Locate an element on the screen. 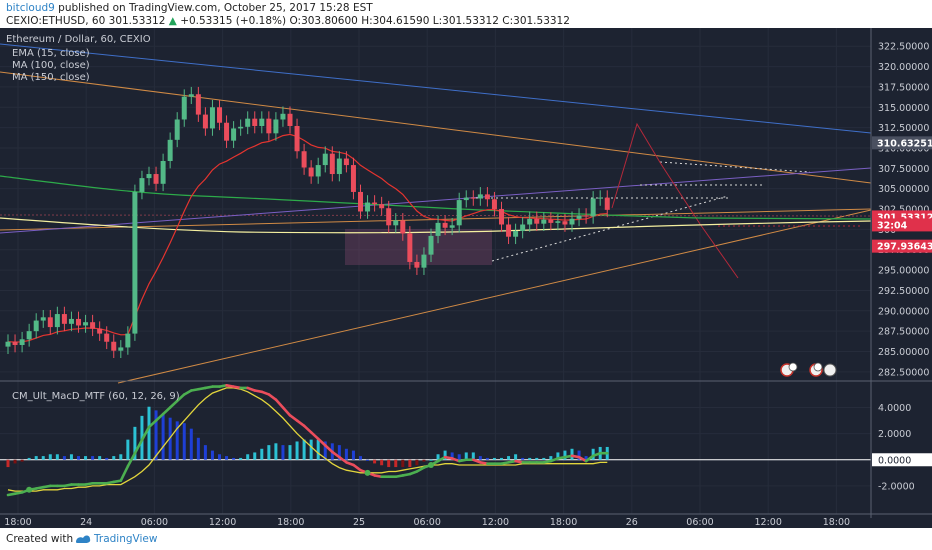  projection-path is located at coordinates (675, 200).